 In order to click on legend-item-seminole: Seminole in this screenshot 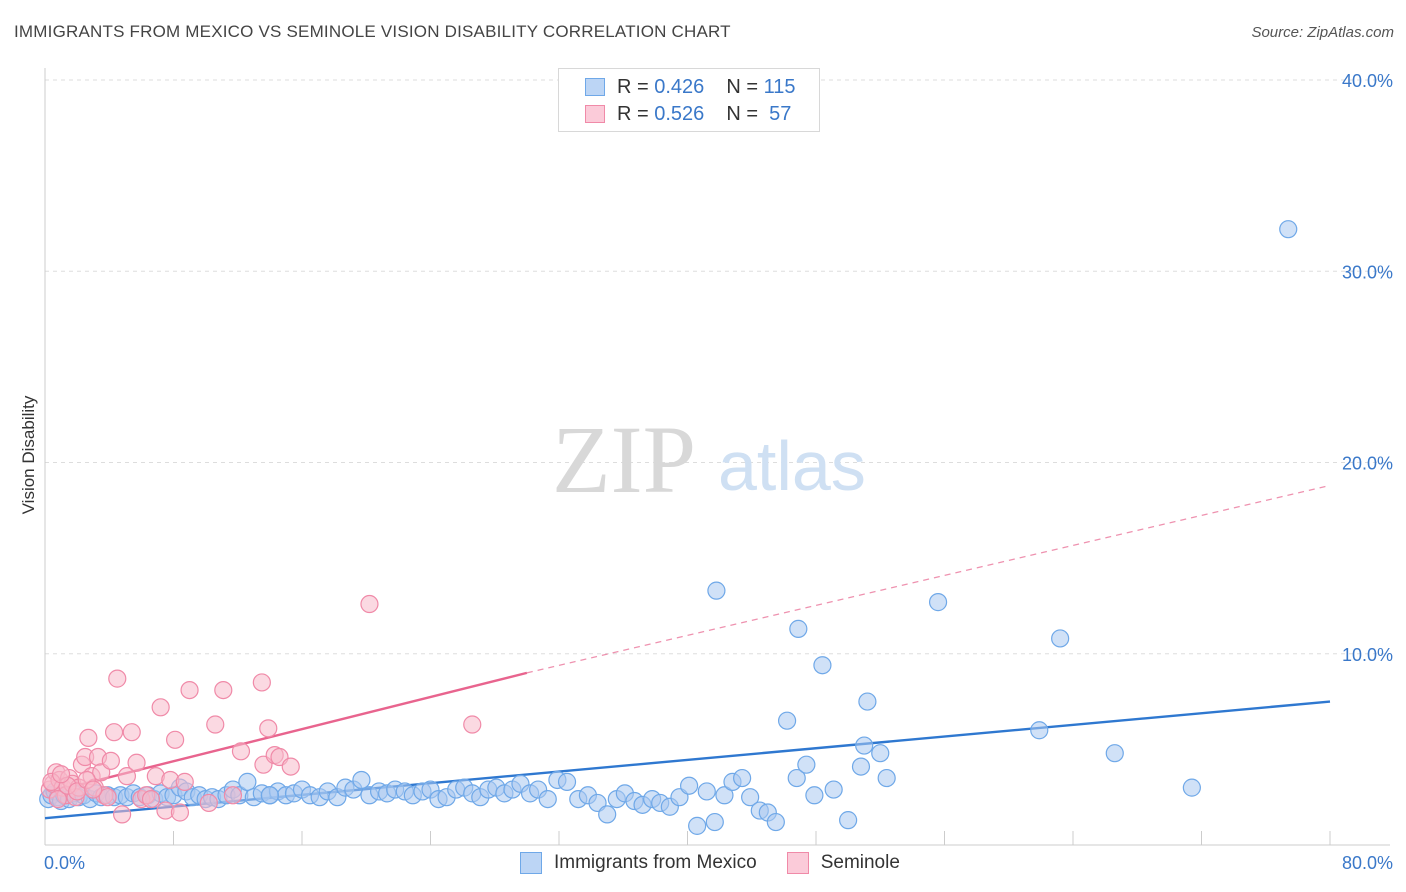, I will do `click(843, 863)`.